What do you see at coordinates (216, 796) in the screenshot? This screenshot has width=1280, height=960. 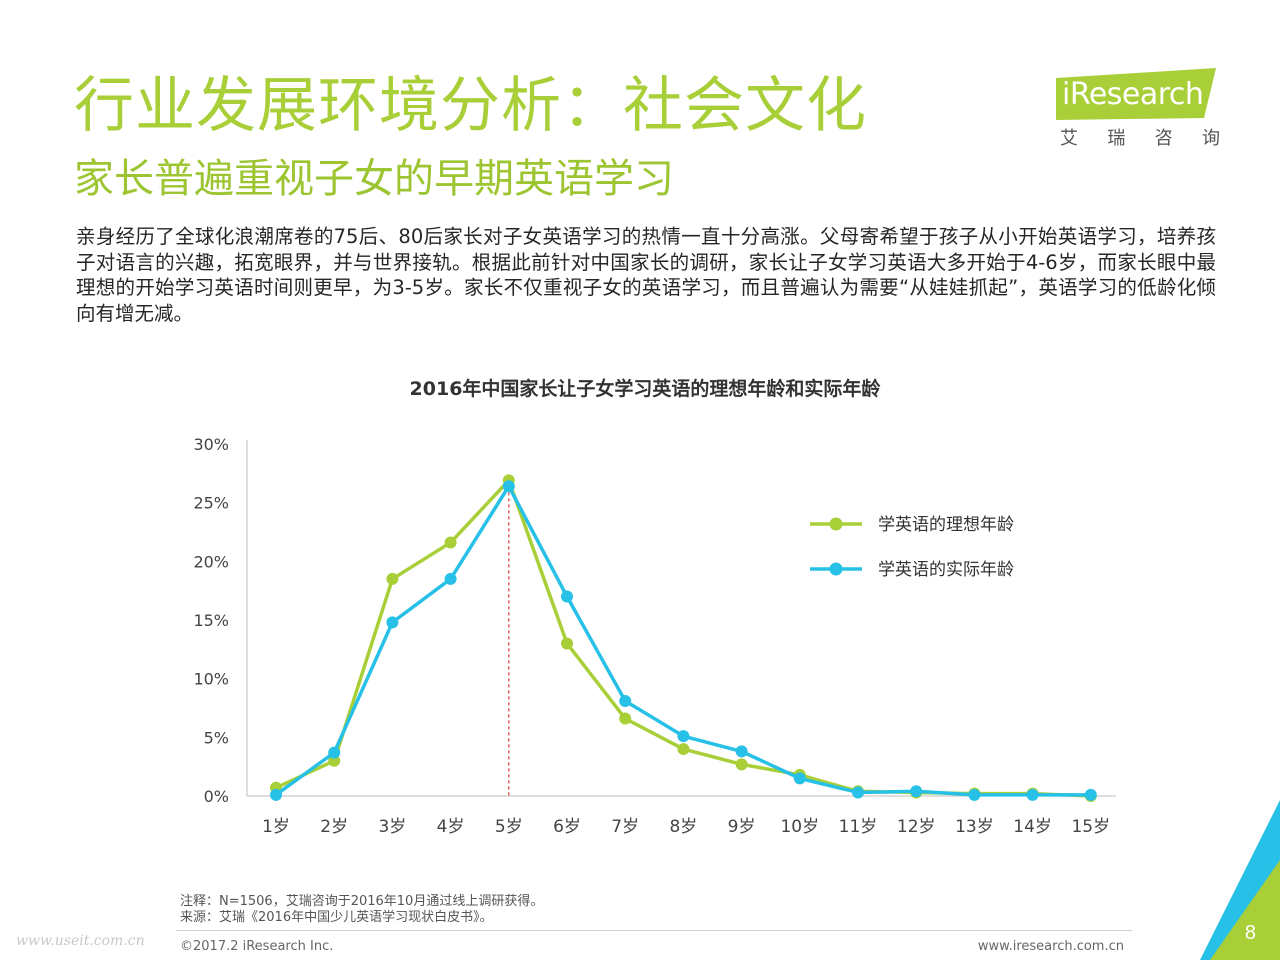 I see `y-tick-label: 0%` at bounding box center [216, 796].